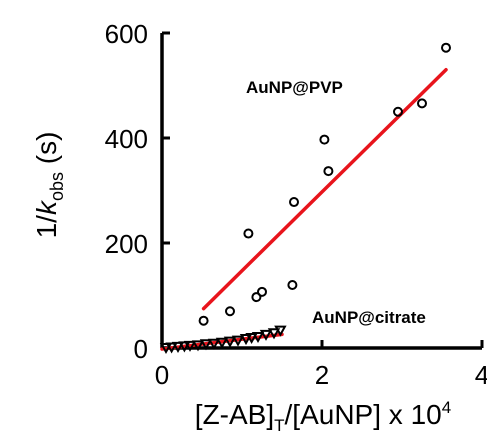 Image resolution: width=487 pixels, height=436 pixels. What do you see at coordinates (141, 349) in the screenshot?
I see `y-tick-label: 0` at bounding box center [141, 349].